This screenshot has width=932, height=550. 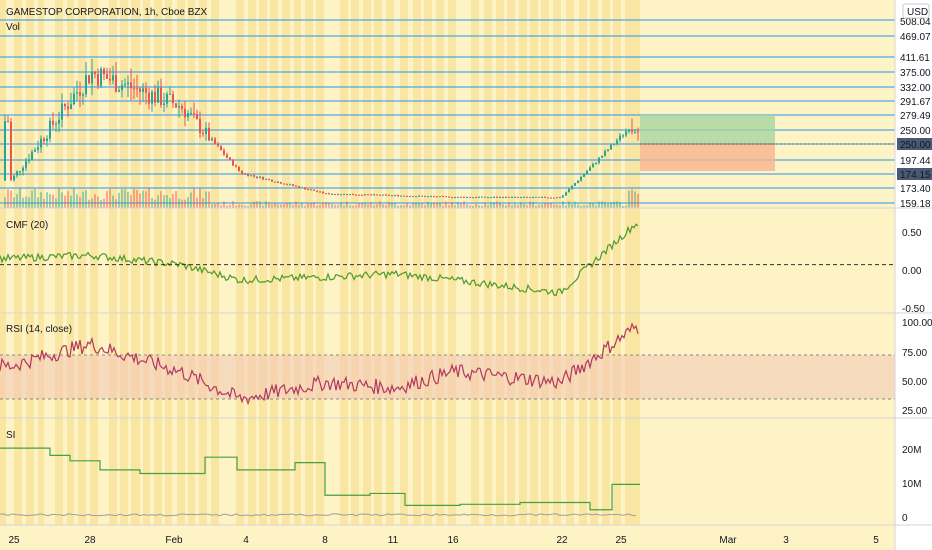 I want to click on time-tick-label: 25, so click(x=621, y=540).